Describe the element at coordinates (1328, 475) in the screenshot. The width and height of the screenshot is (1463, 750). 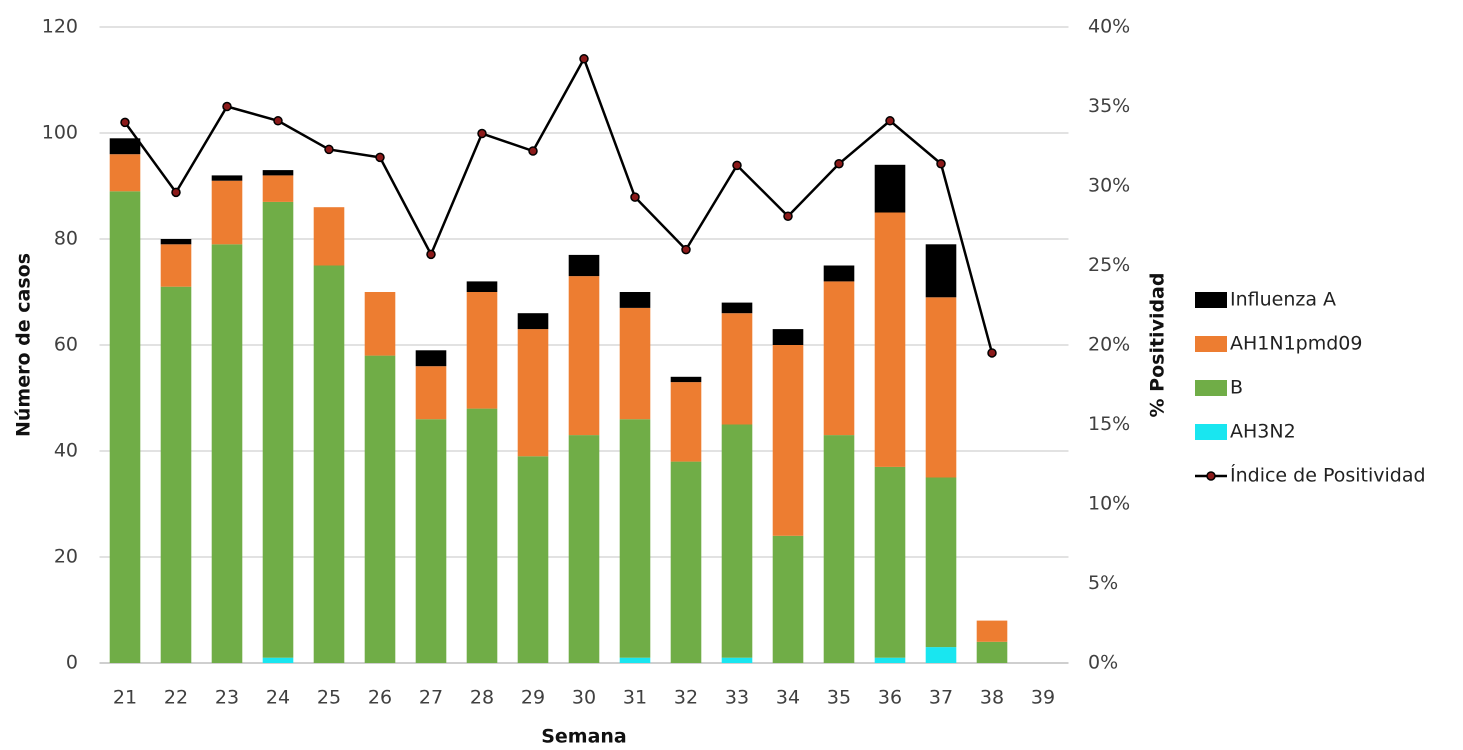
I see `legend-label: Índice de Positividad` at that location.